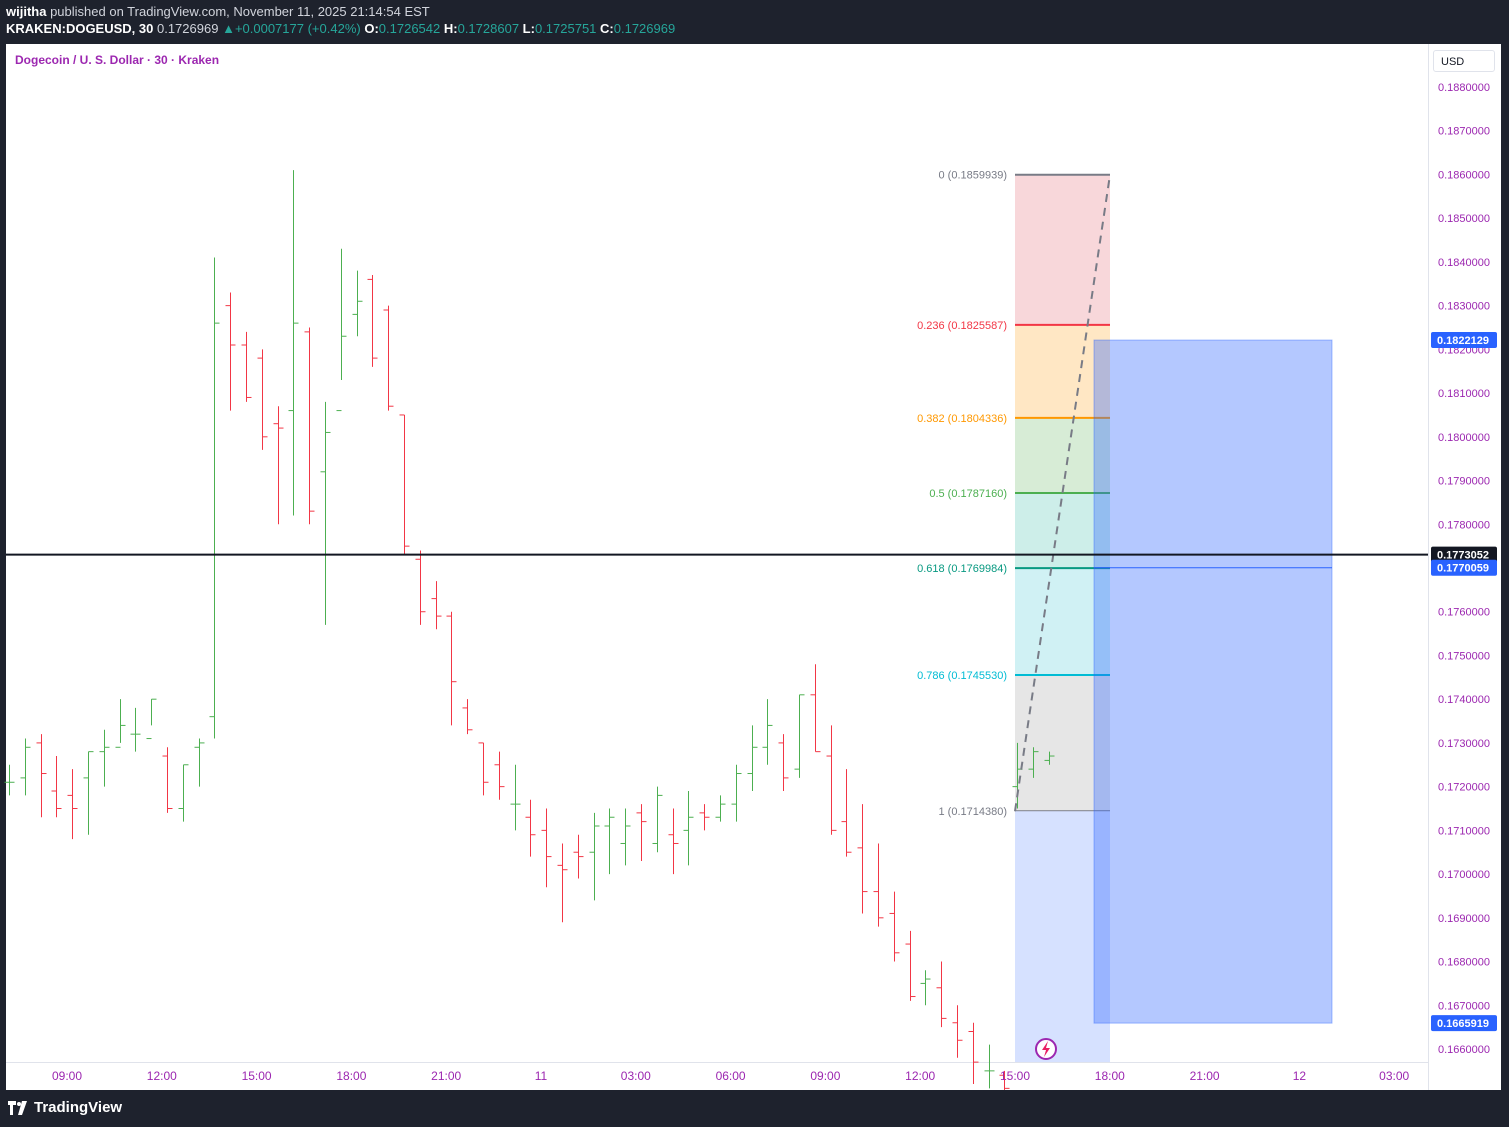  Describe the element at coordinates (962, 676) in the screenshot. I see `fib-level-label: 0.786 (0.1745530)` at that location.